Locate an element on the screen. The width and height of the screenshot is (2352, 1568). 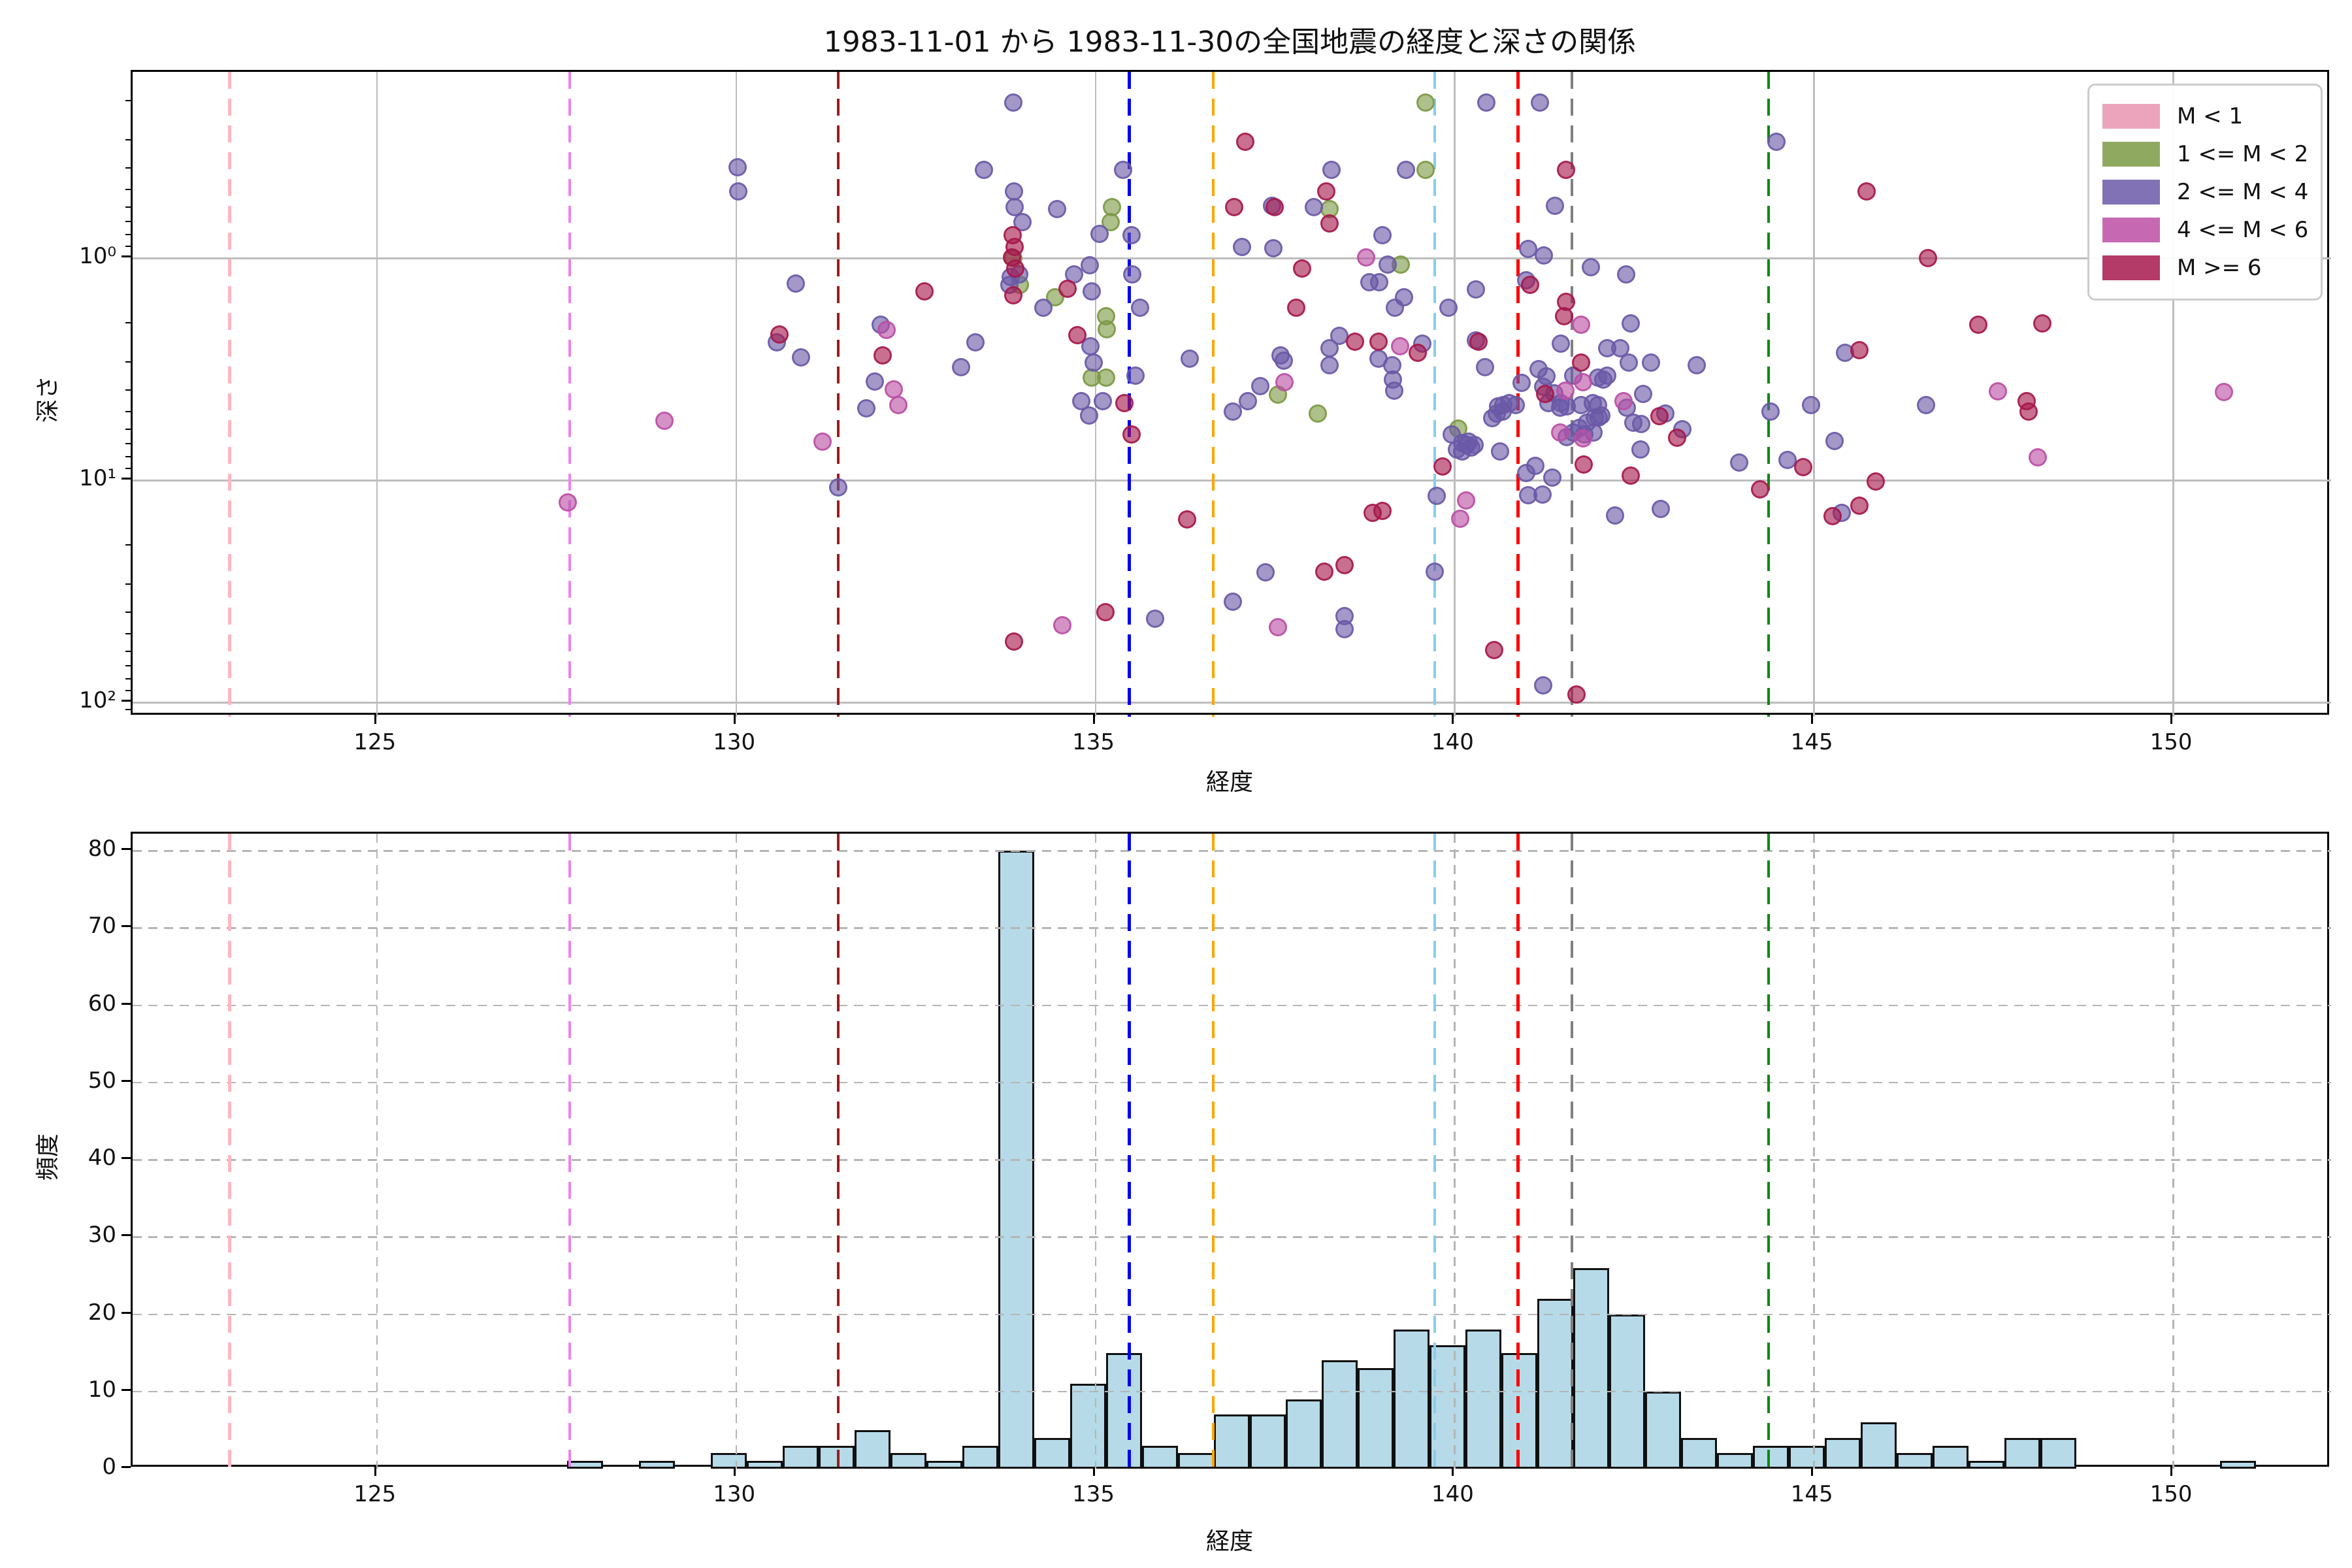
y-tick-label: 10 is located at coordinates (102, 1389).